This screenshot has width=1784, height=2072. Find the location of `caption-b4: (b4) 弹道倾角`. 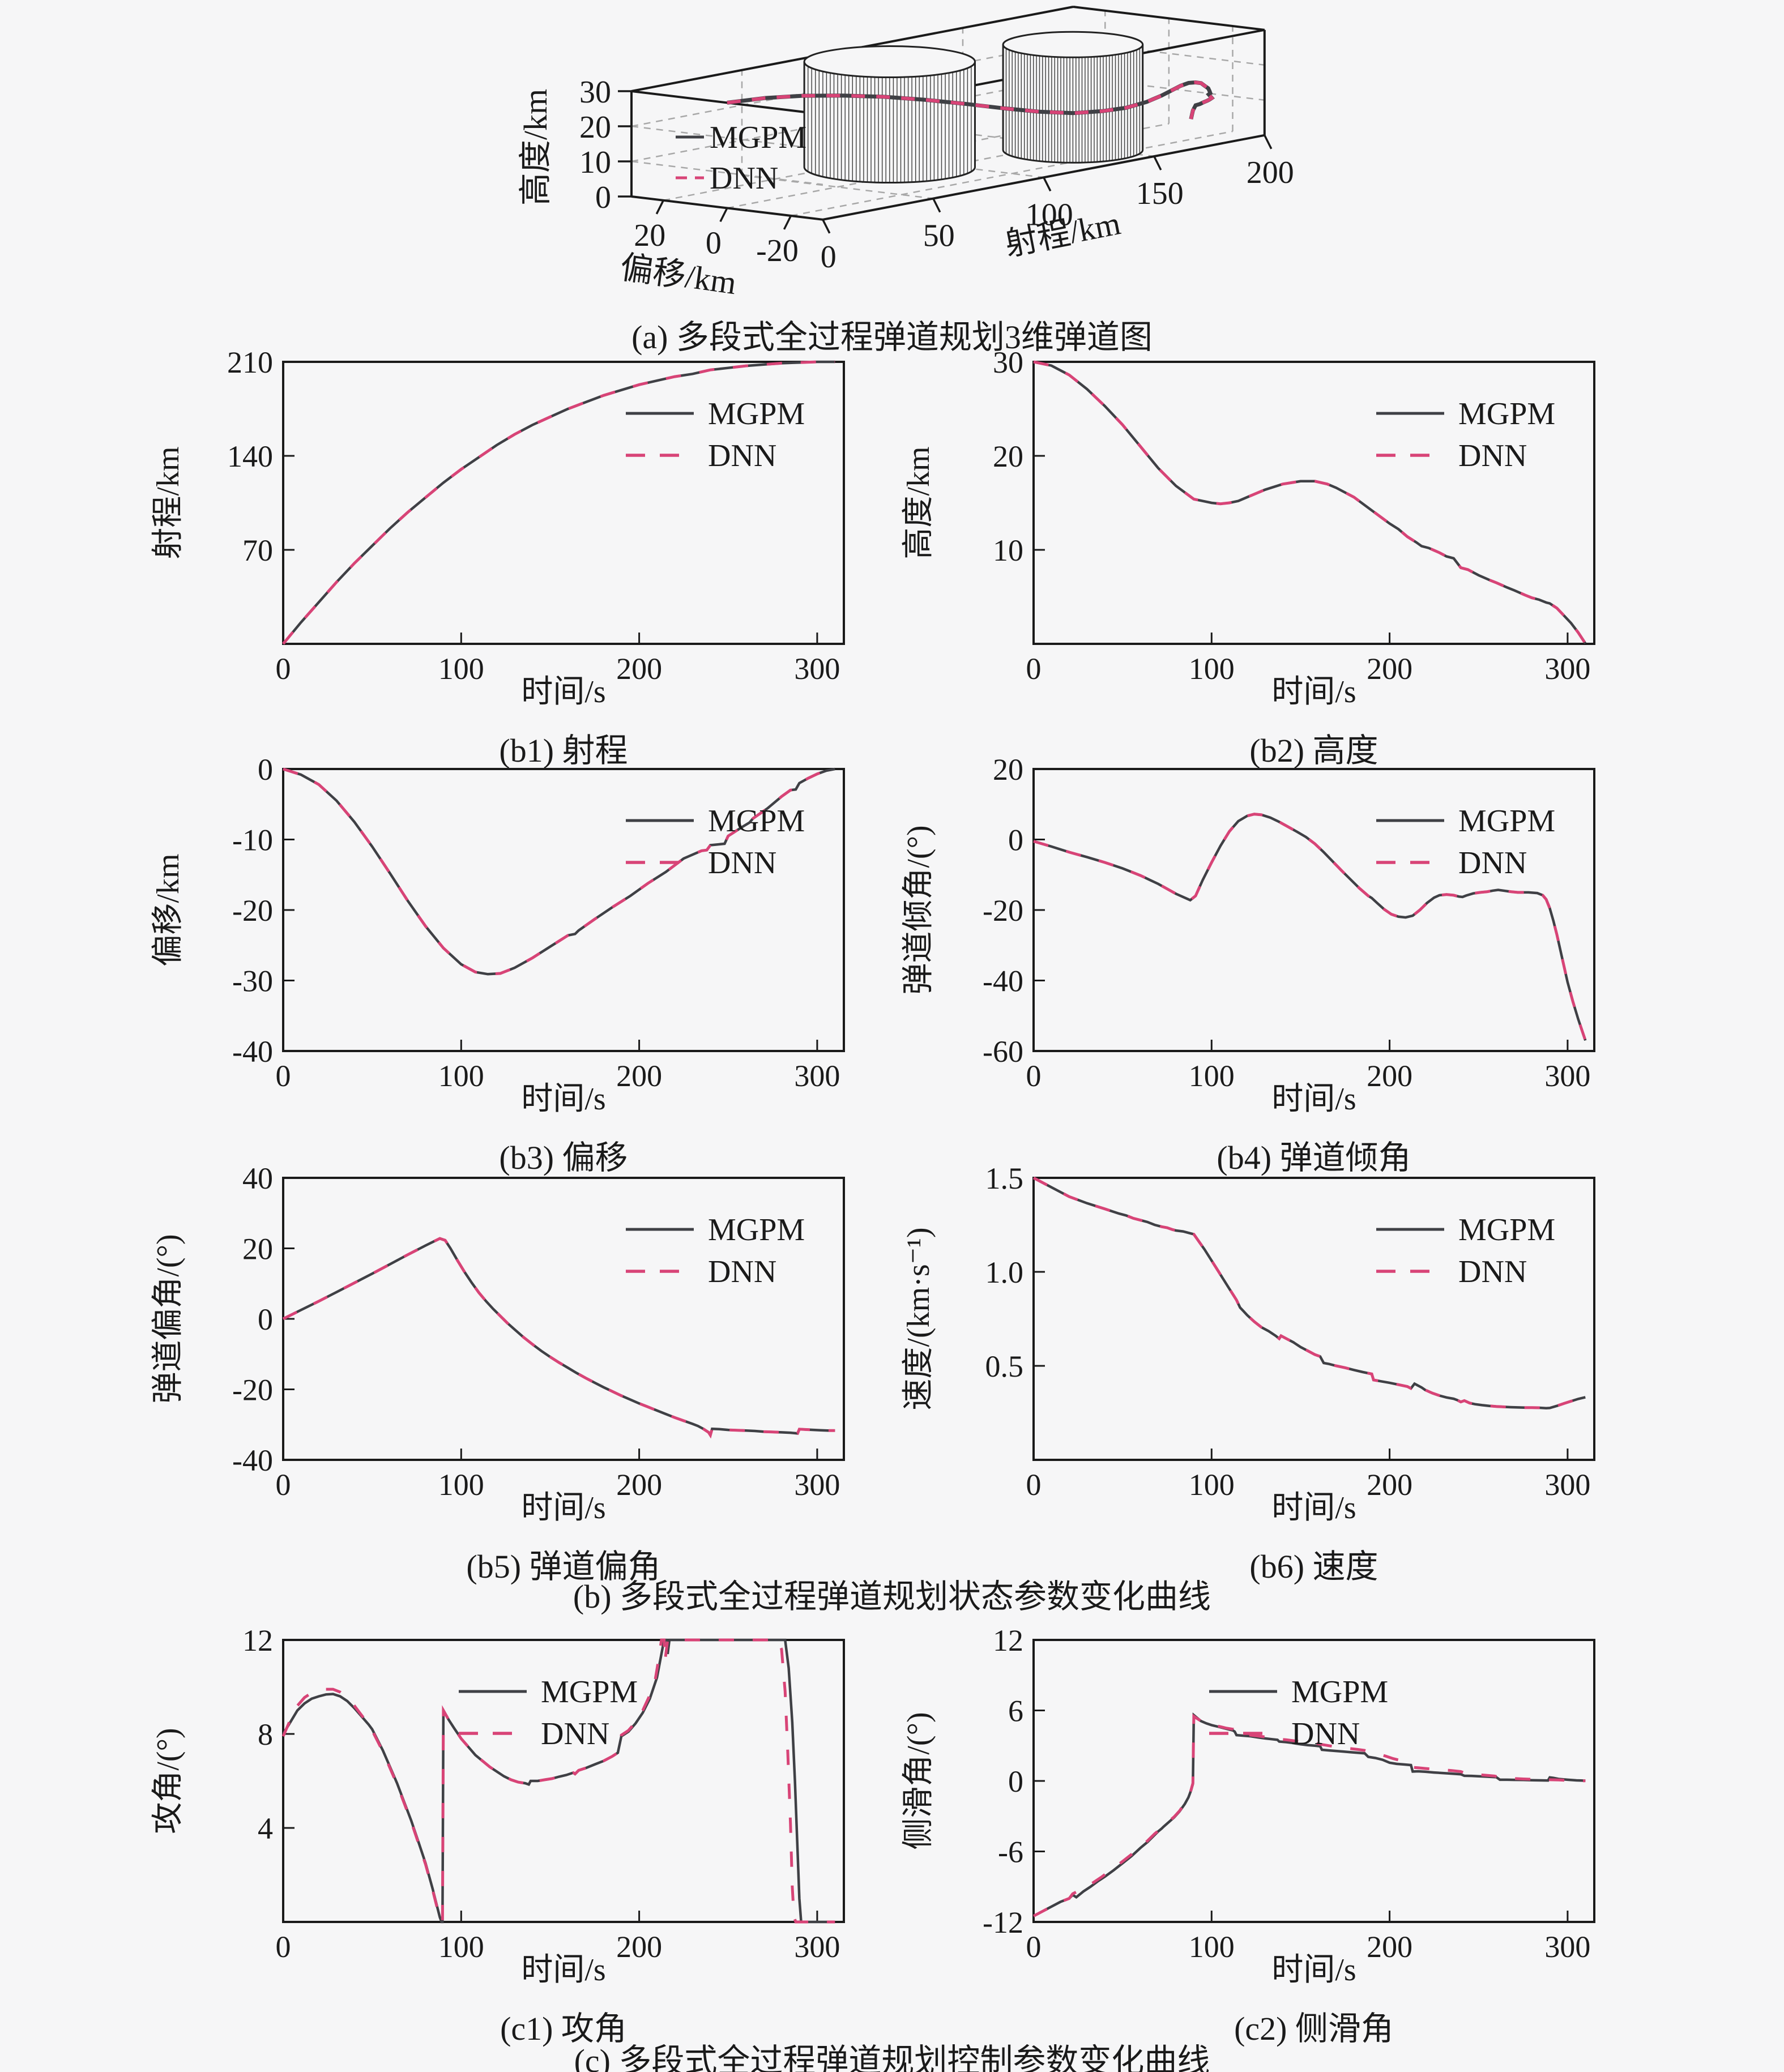

caption-b4: (b4) 弹道倾角 is located at coordinates (1314, 1157).